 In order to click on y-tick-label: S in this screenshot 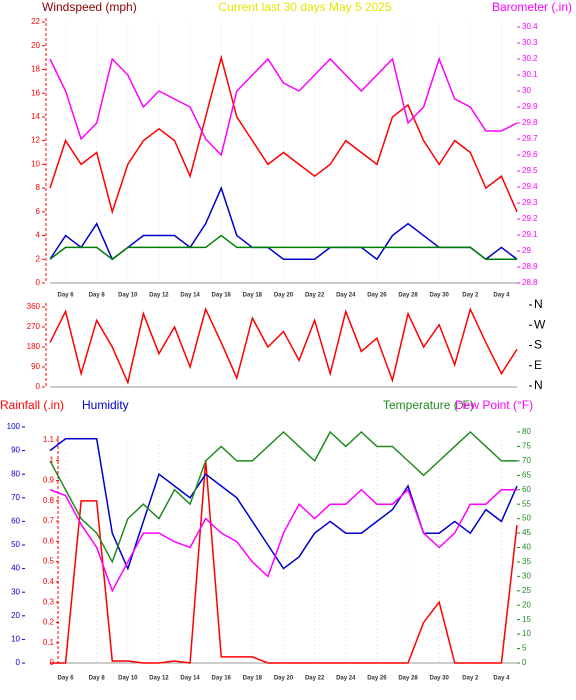, I will do `click(538, 345)`.